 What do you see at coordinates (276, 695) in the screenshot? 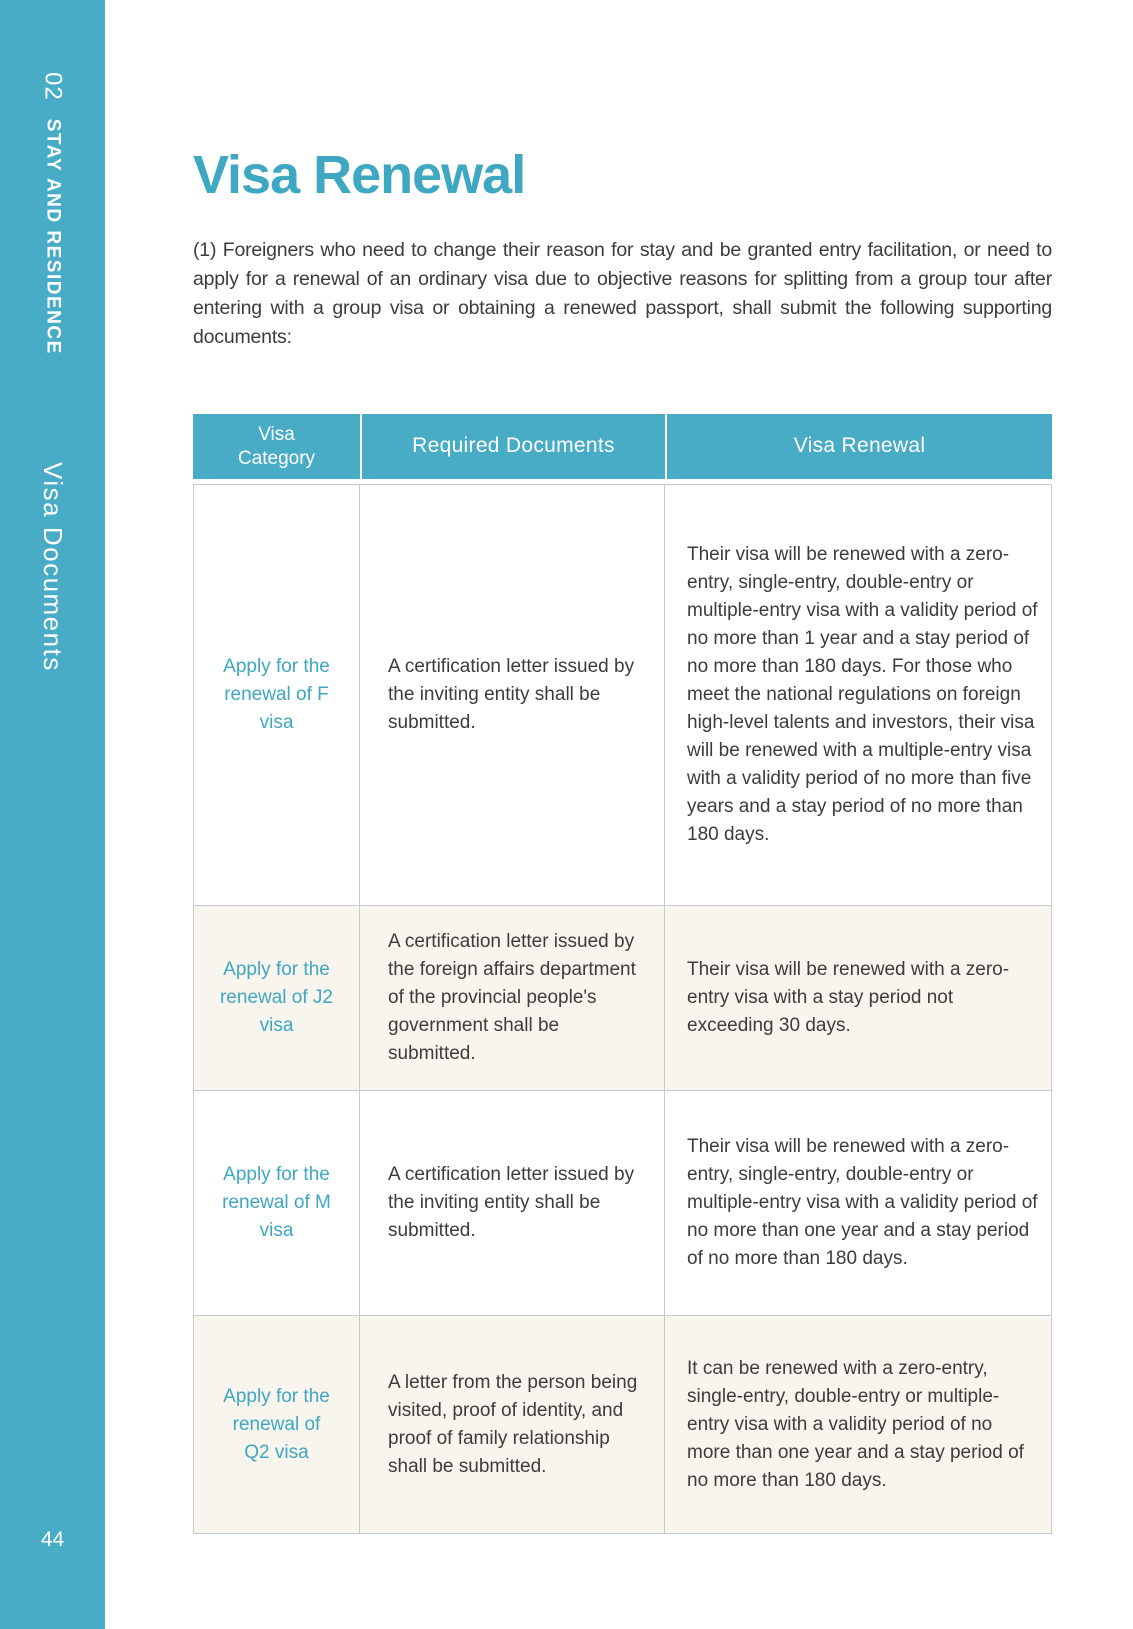
I see `cell-category: Apply for the renewal of F visa` at bounding box center [276, 695].